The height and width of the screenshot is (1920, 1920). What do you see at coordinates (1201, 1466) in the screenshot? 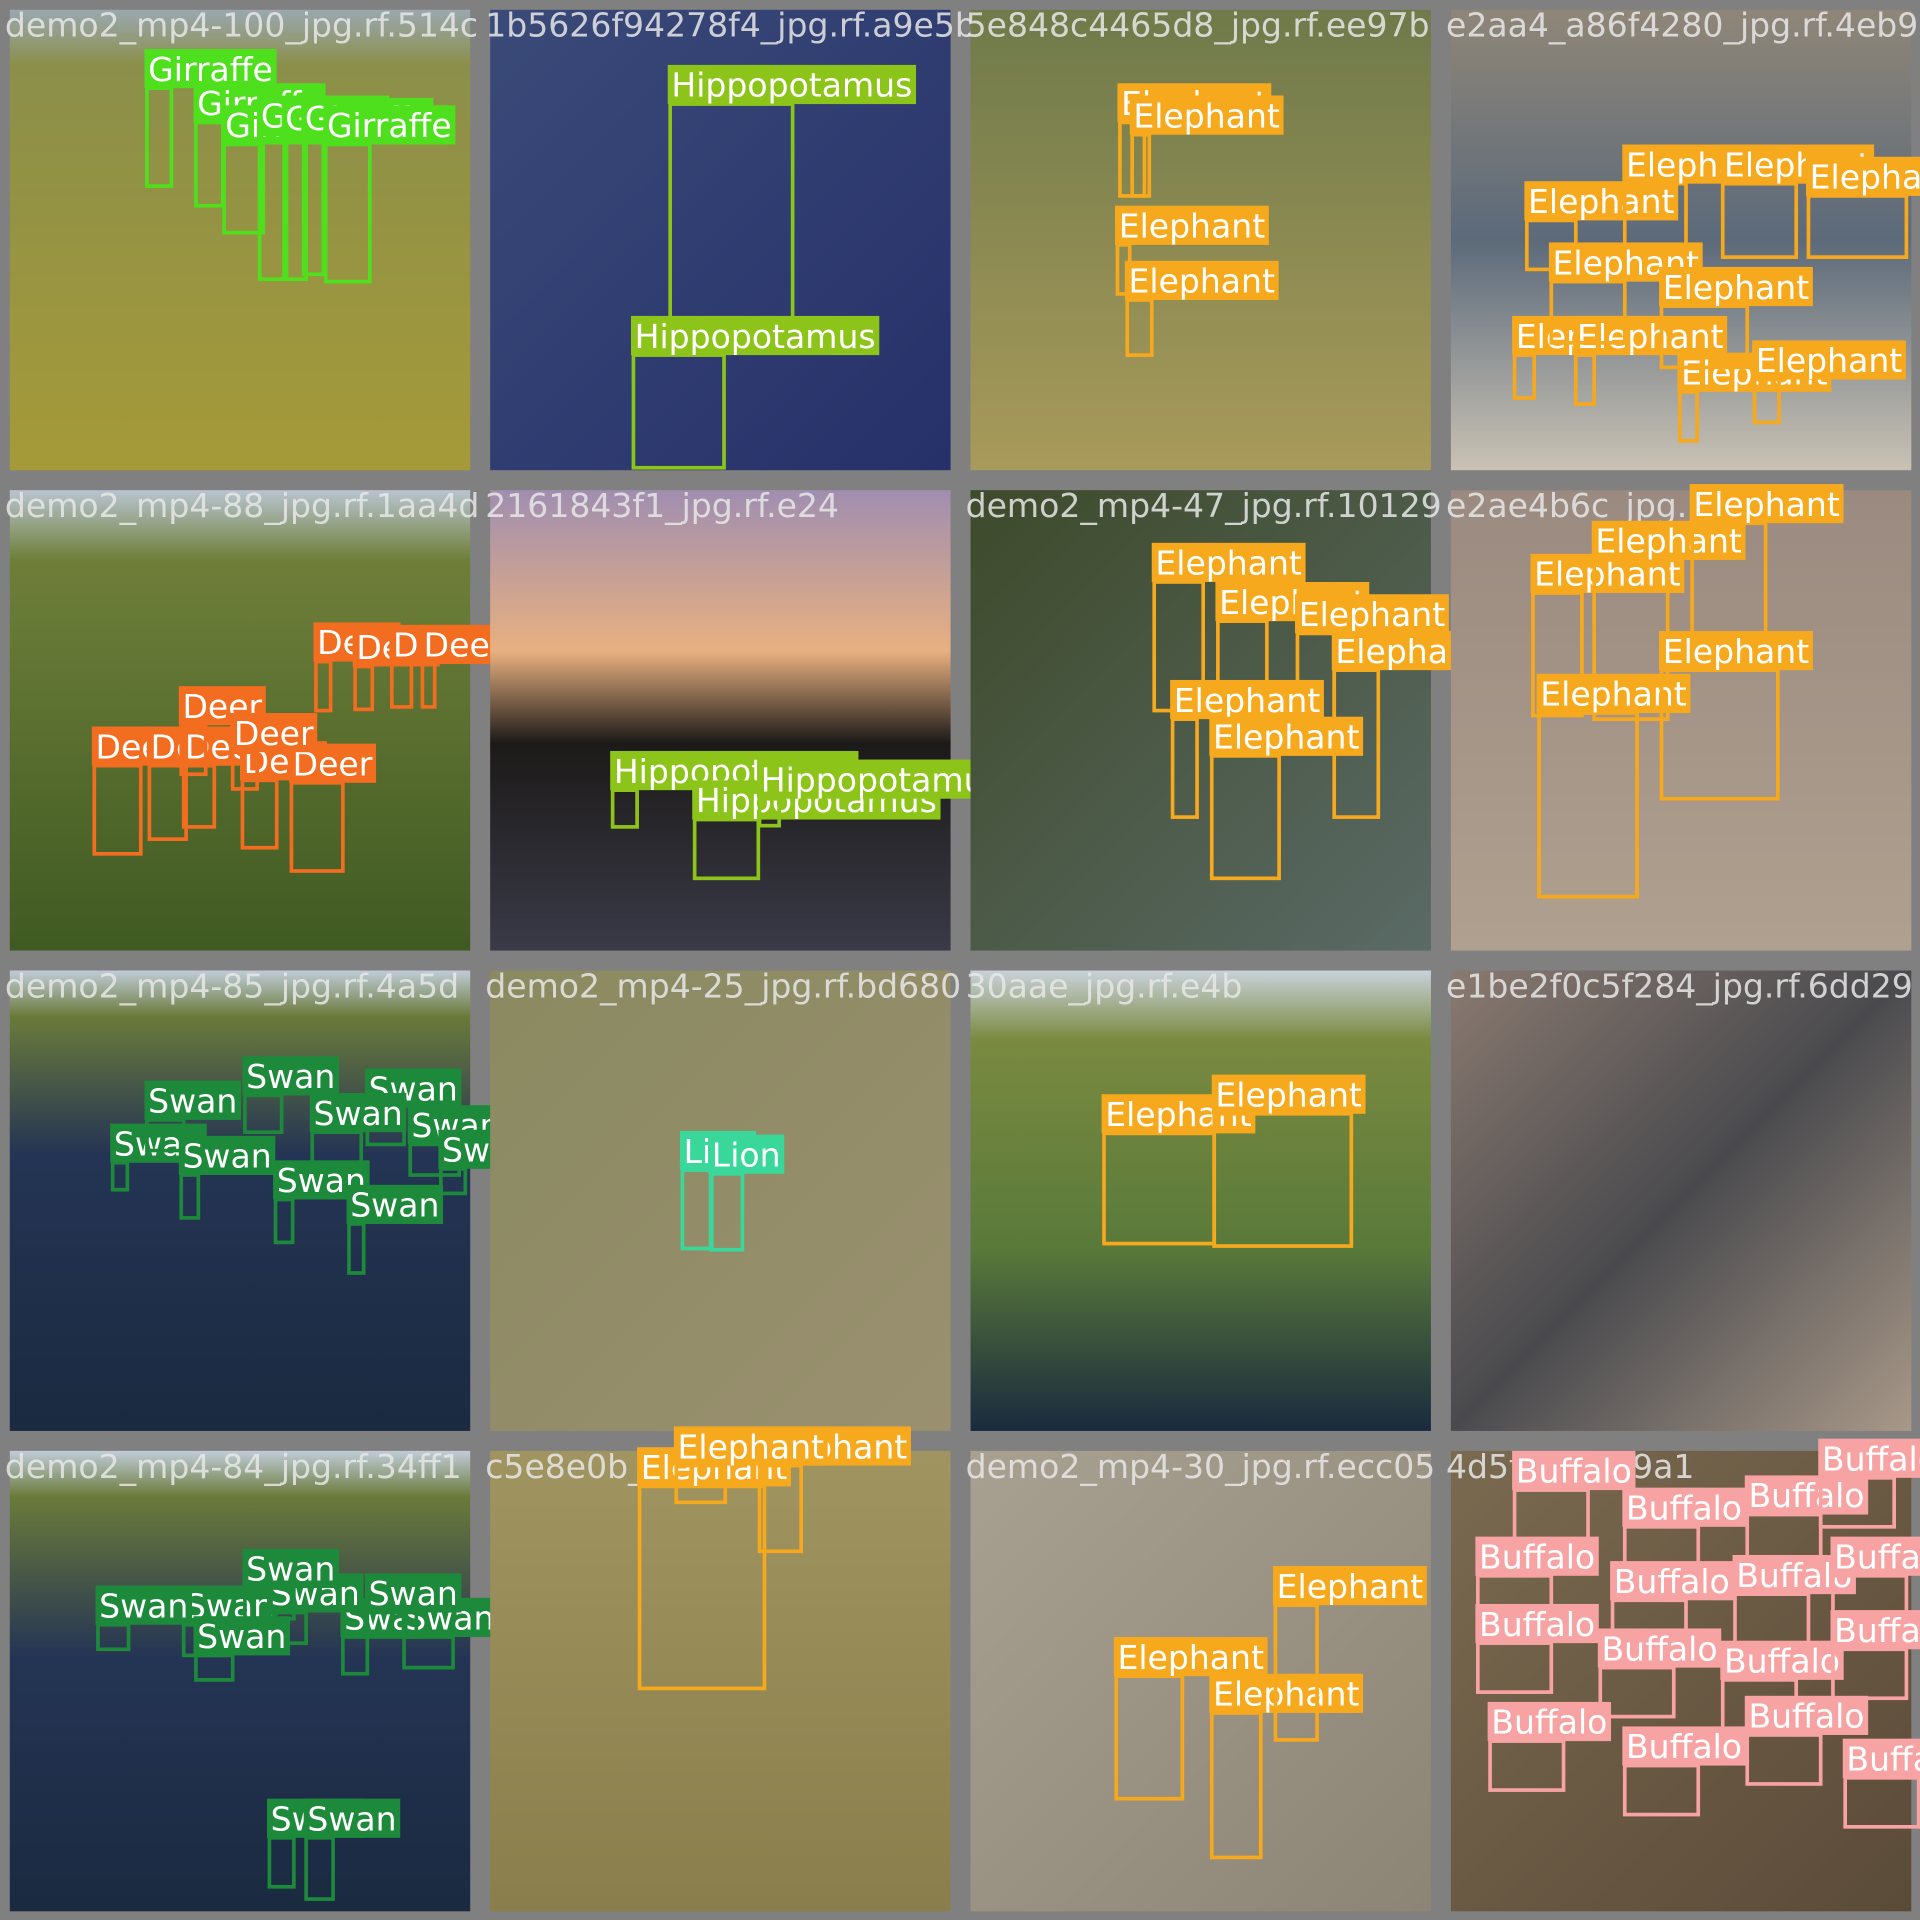
I see `tile-filename: demo2_mp4-30_jpg.rf.ecc05` at bounding box center [1201, 1466].